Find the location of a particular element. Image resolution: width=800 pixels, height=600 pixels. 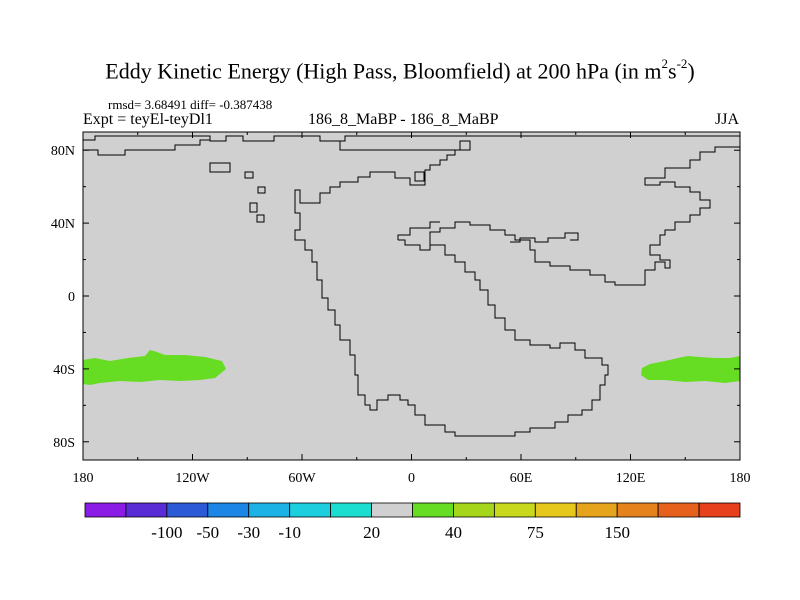

colorbar-label: -30 is located at coordinates (248, 532).